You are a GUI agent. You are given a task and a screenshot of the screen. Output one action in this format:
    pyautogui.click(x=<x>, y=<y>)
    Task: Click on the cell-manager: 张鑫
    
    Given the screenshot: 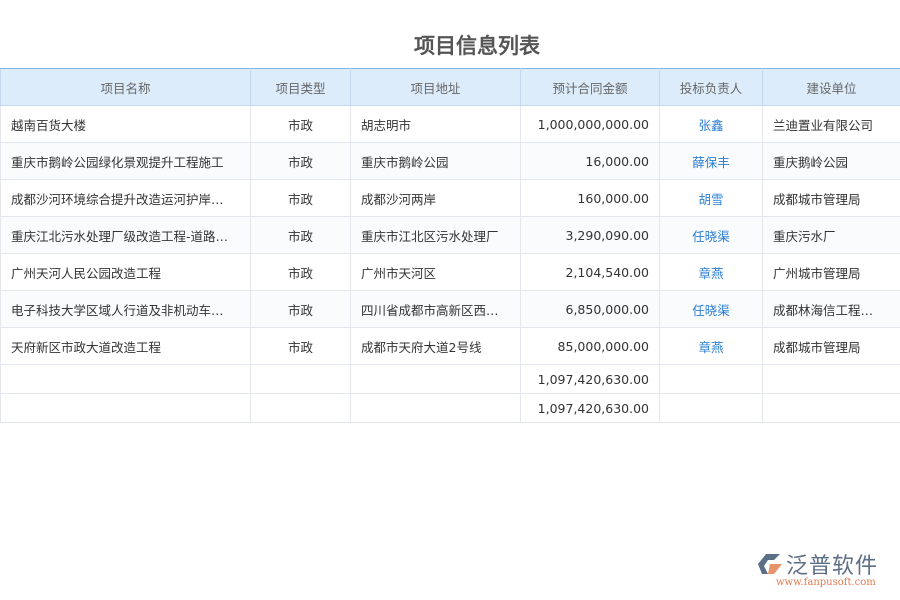 What is the action you would take?
    pyautogui.click(x=711, y=124)
    